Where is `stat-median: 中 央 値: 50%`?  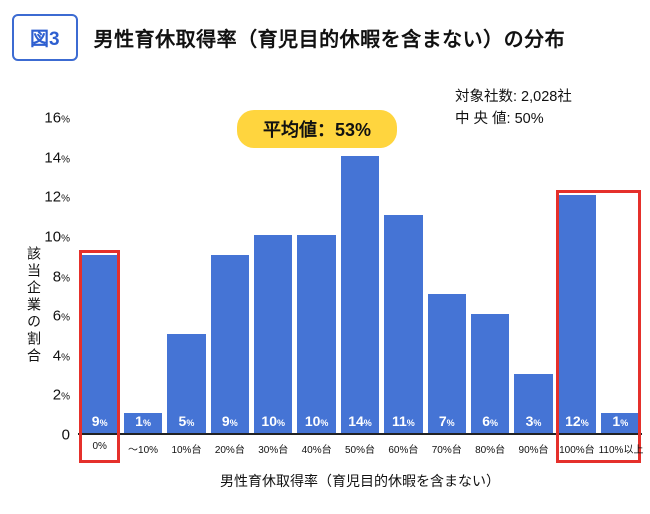 stat-median: 中 央 値: 50% is located at coordinates (499, 119).